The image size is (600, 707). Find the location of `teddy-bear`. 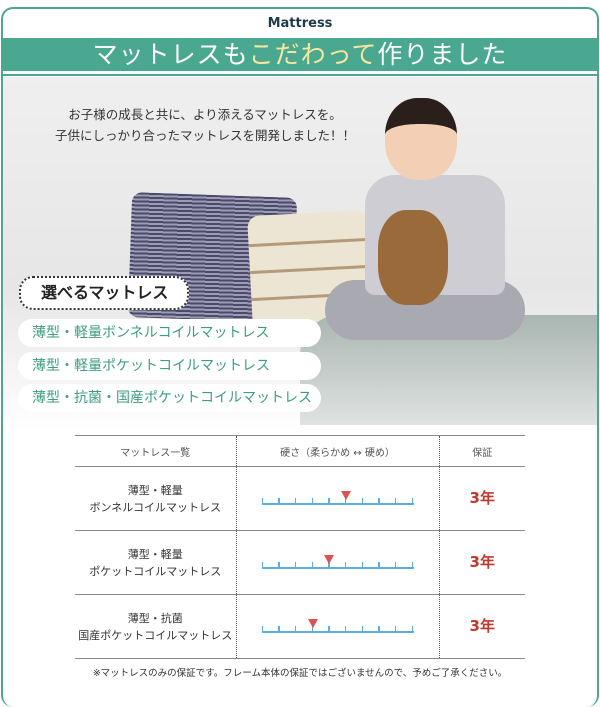

teddy-bear is located at coordinates (413, 257).